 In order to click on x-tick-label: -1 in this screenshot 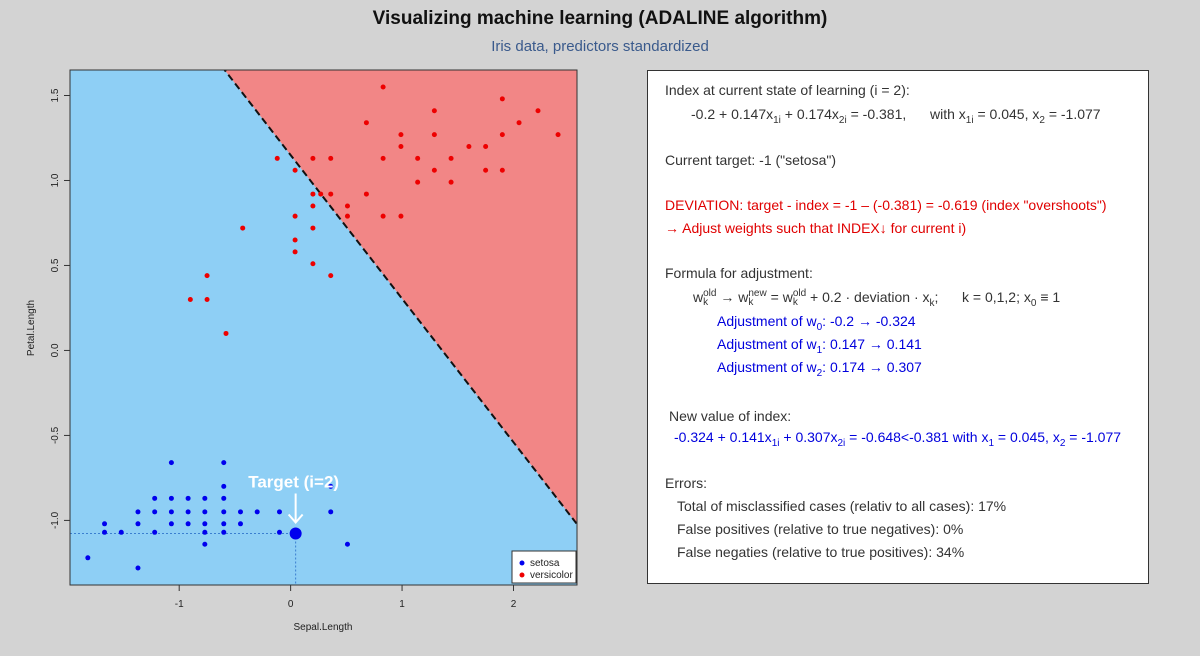, I will do `click(179, 604)`.